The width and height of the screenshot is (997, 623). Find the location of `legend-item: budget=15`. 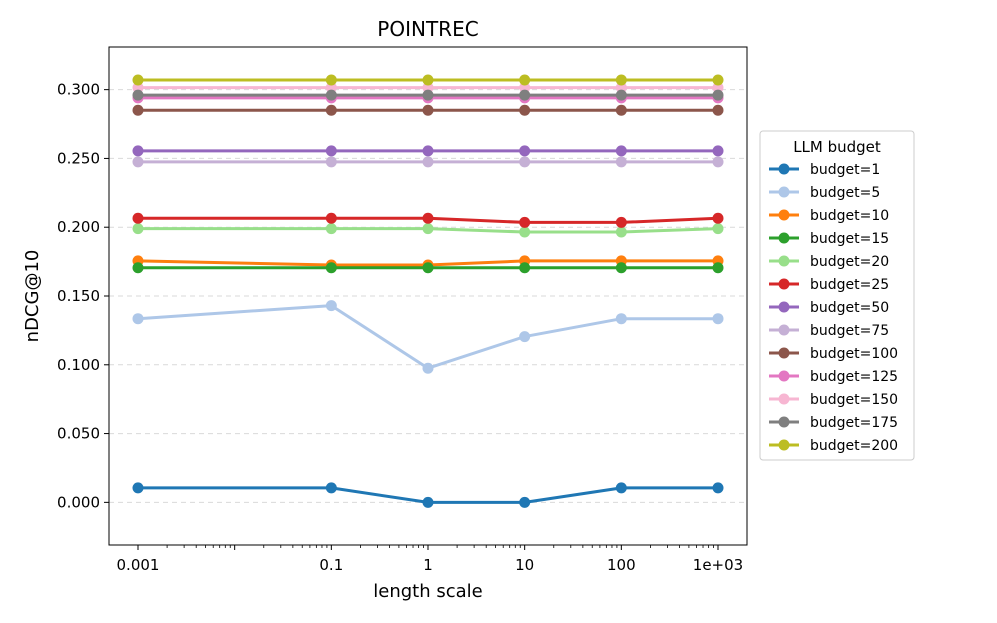

legend-item: budget=15 is located at coordinates (829, 239).